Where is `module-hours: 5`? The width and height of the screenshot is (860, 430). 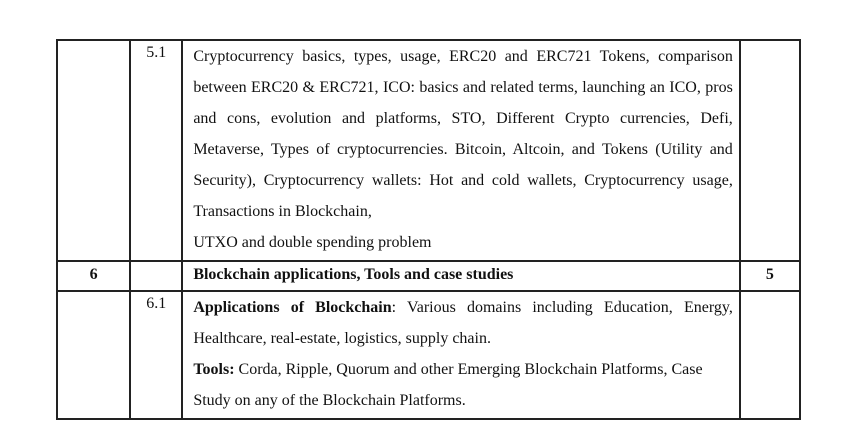 module-hours: 5 is located at coordinates (770, 276).